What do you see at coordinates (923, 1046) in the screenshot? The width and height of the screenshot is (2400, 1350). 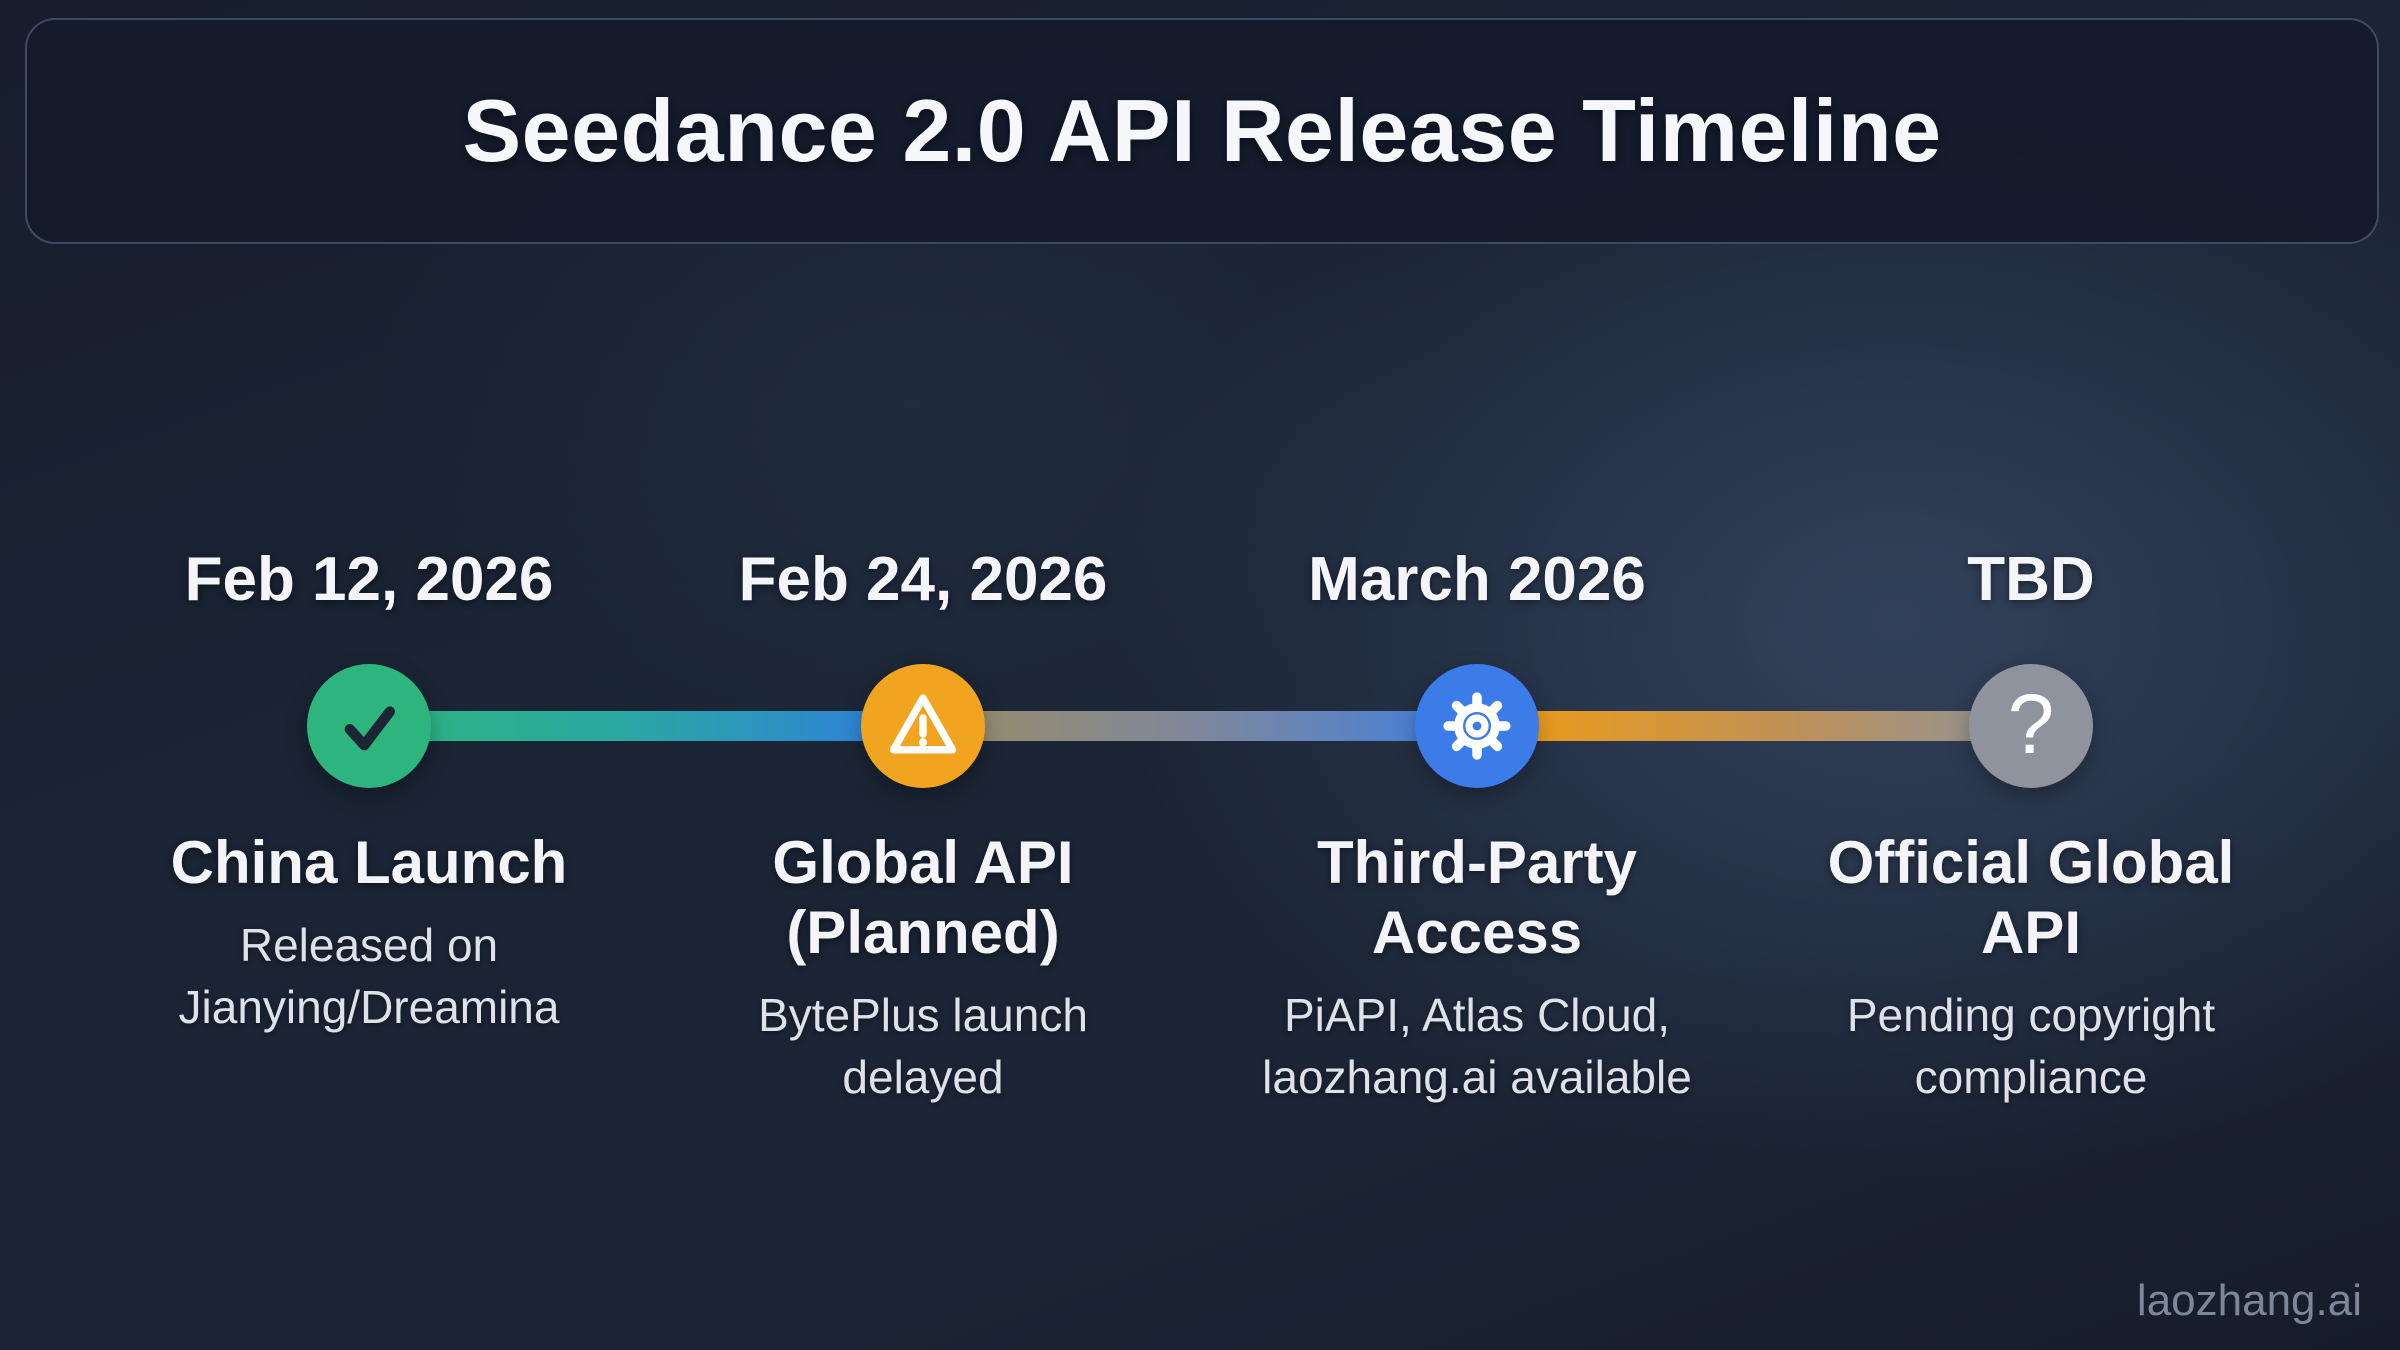 I see `milestone-description: BytePlus launch delayed` at bounding box center [923, 1046].